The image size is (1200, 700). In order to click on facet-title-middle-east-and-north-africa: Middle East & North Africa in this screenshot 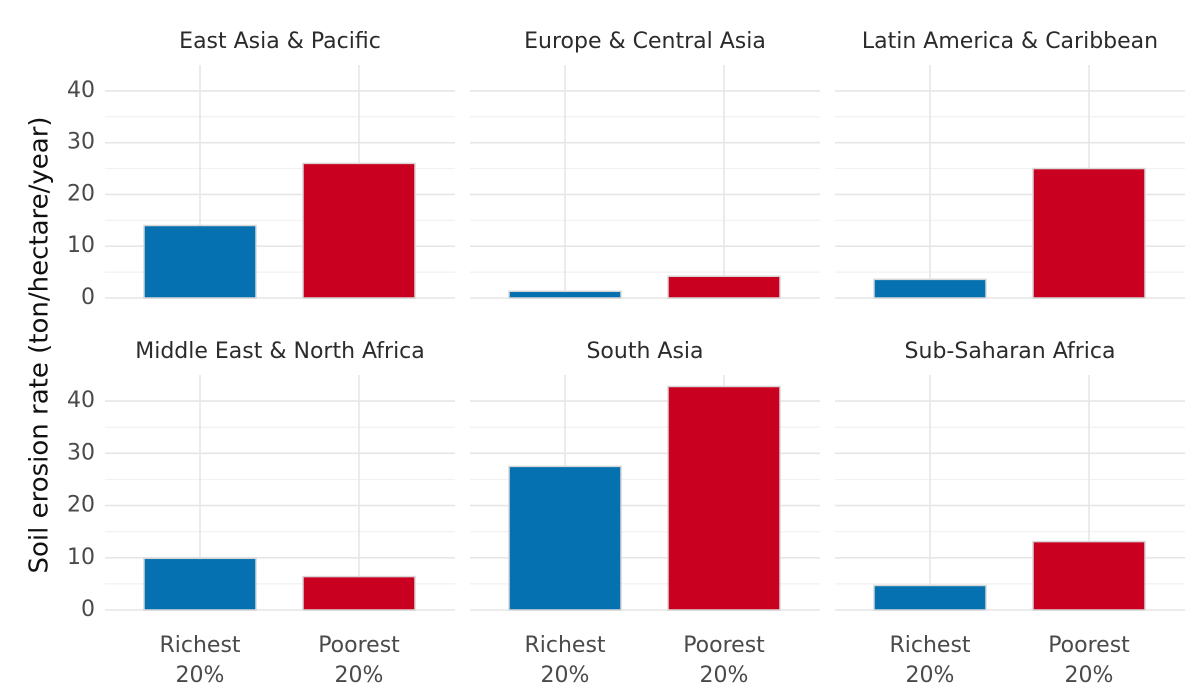, I will do `click(280, 351)`.